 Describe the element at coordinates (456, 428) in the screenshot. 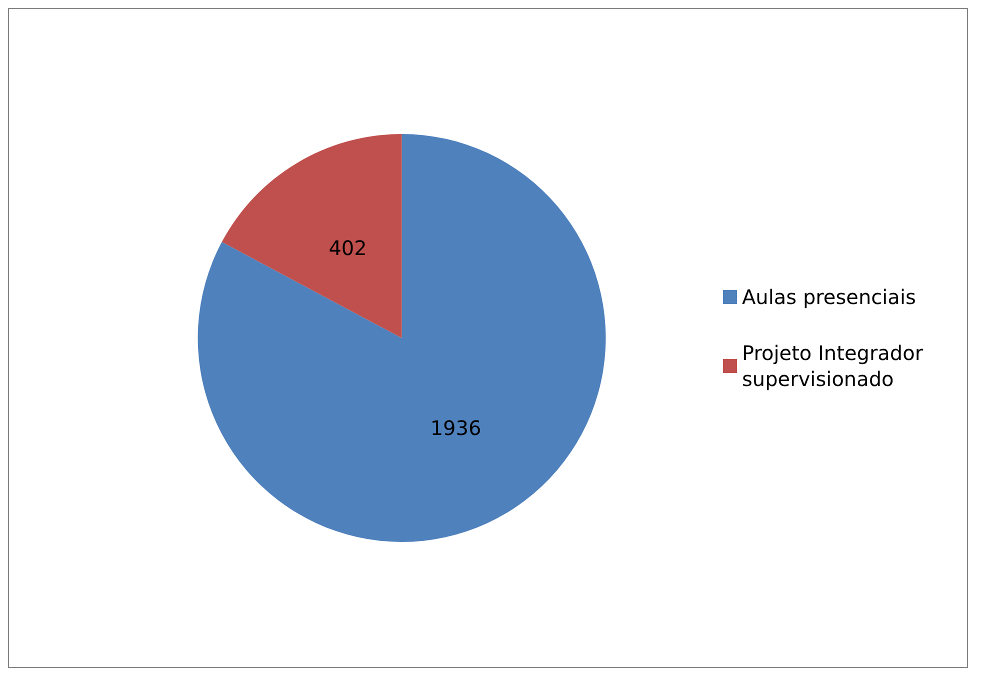

I see `data-label: 1936` at that location.